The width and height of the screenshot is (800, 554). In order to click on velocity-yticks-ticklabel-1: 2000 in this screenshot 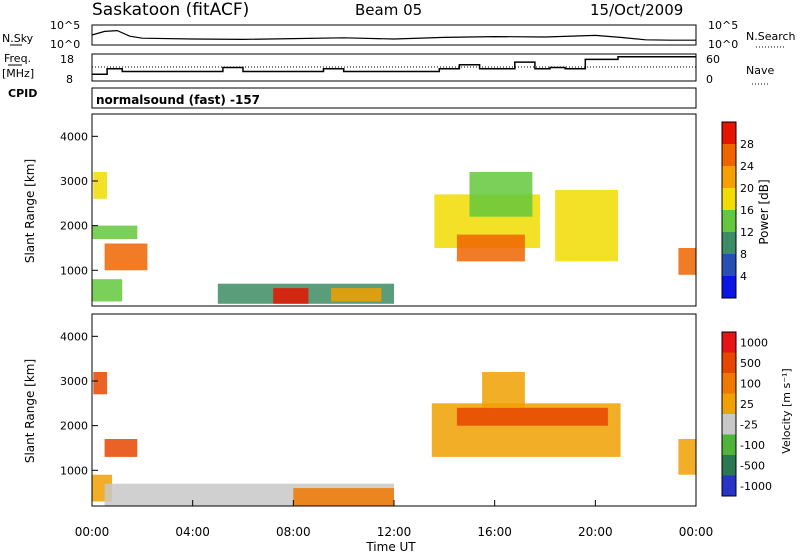, I will do `click(74, 426)`.